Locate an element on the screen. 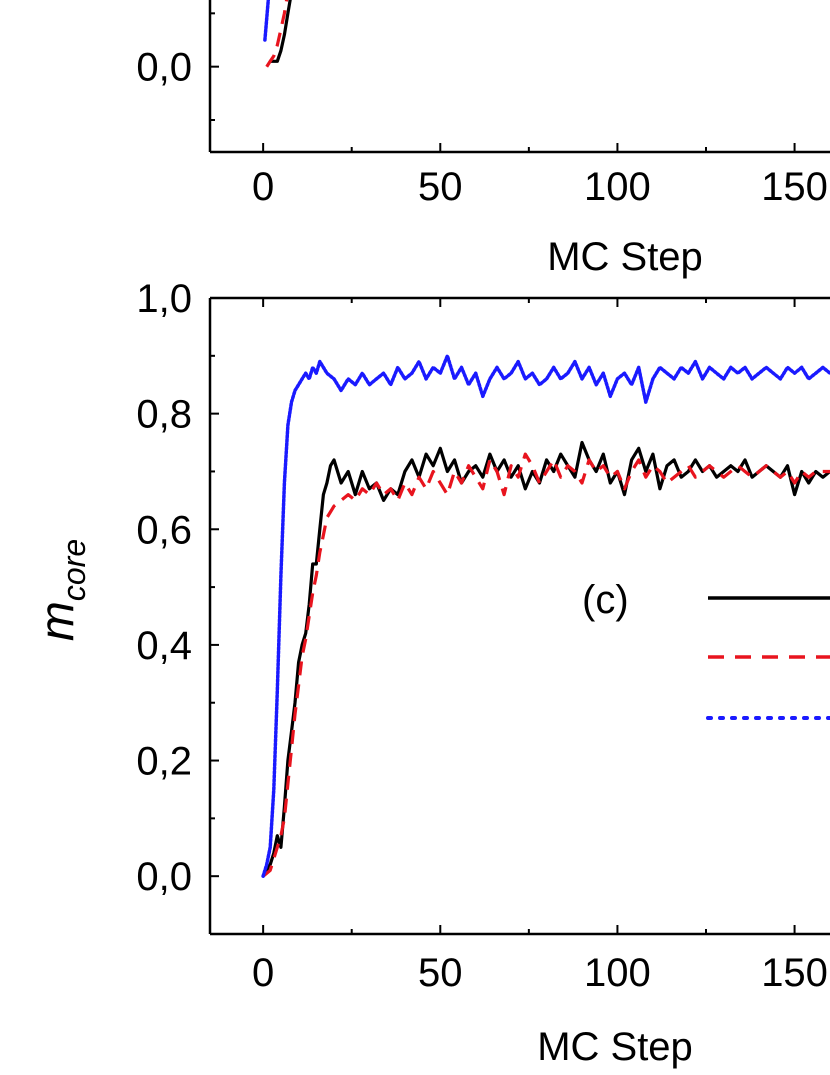  top-x-tick-label: 150 is located at coordinates (794, 187).